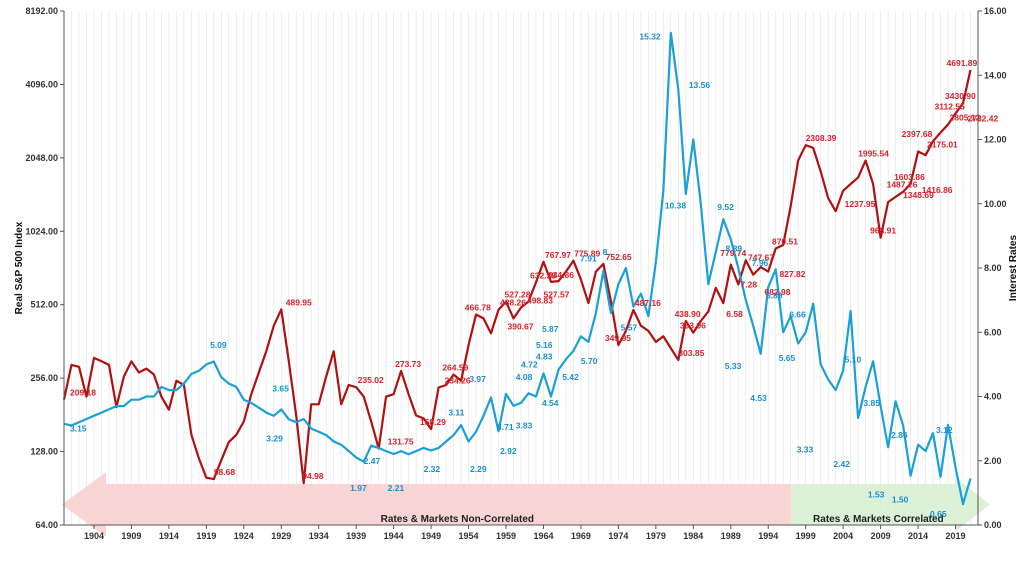  Describe the element at coordinates (356, 536) in the screenshot. I see `x-tick-label: 1939` at that location.